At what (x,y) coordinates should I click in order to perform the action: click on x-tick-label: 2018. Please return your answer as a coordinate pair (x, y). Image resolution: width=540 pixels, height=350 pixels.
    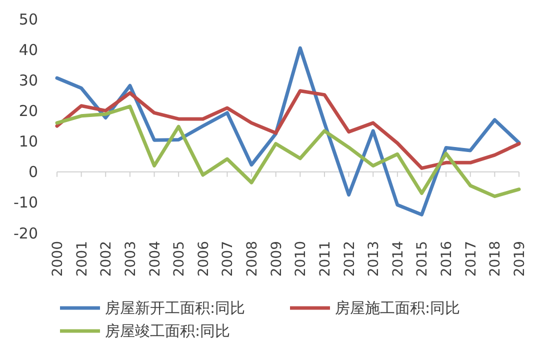
    Looking at the image, I should click on (496, 259).